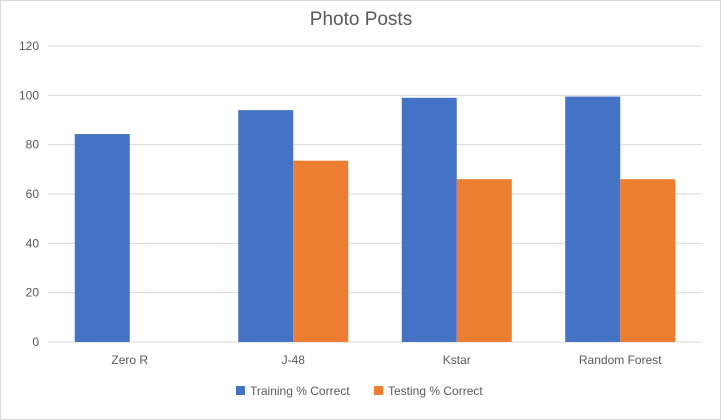 The width and height of the screenshot is (721, 420). Describe the element at coordinates (484, 260) in the screenshot. I see `bar-testing-correct-kstar` at that location.